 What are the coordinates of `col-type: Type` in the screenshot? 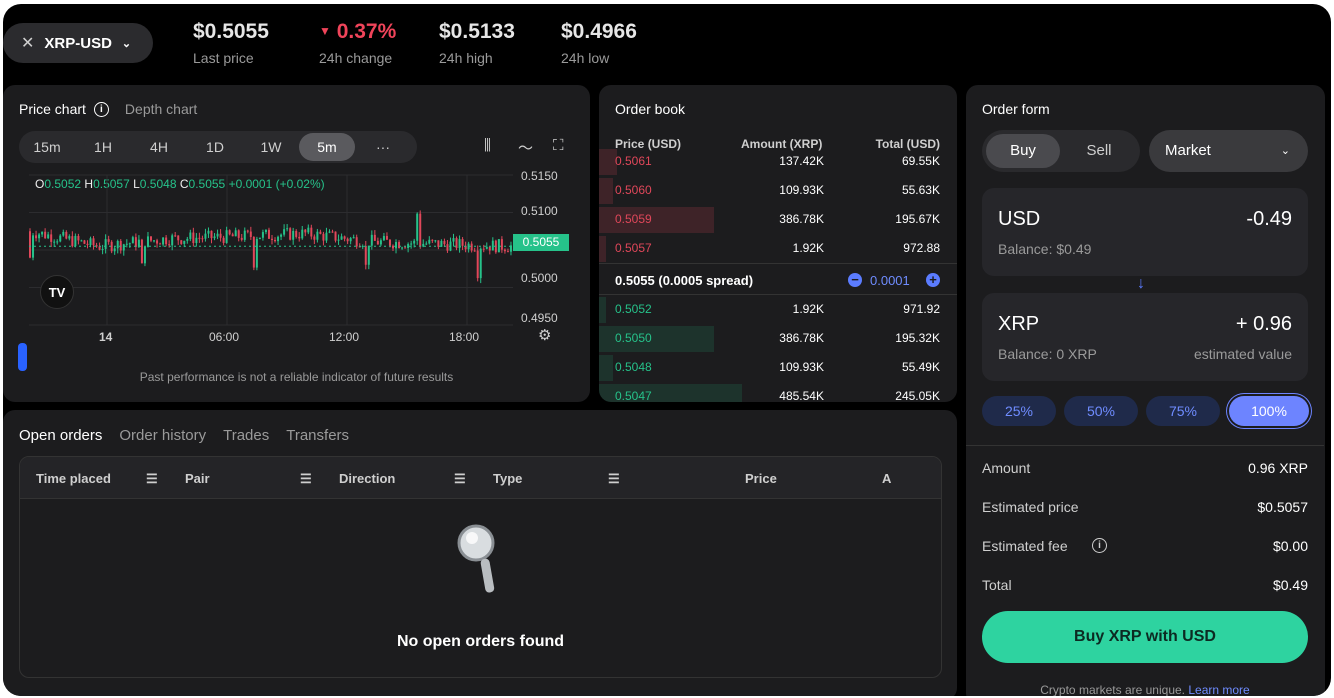 It's located at (508, 478).